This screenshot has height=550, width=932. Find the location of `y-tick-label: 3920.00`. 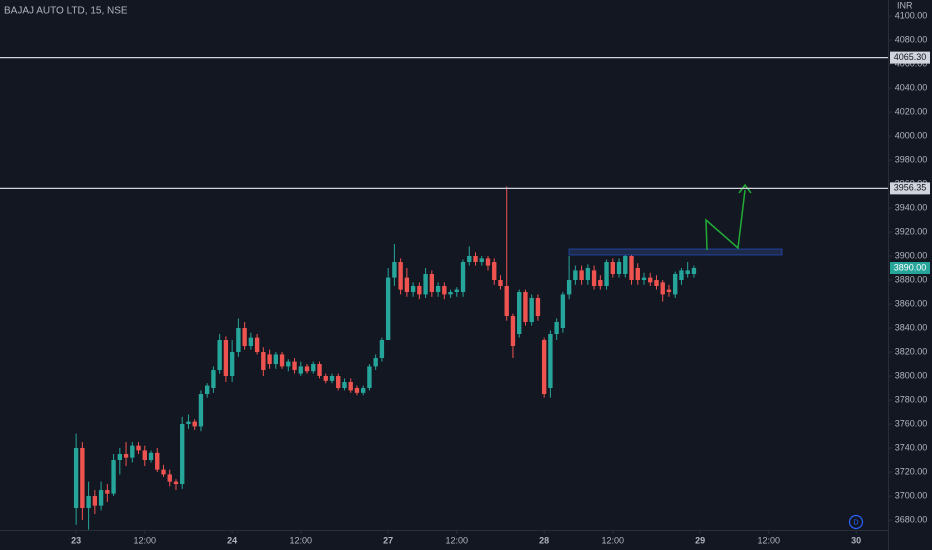

y-tick-label: 3920.00 is located at coordinates (911, 231).